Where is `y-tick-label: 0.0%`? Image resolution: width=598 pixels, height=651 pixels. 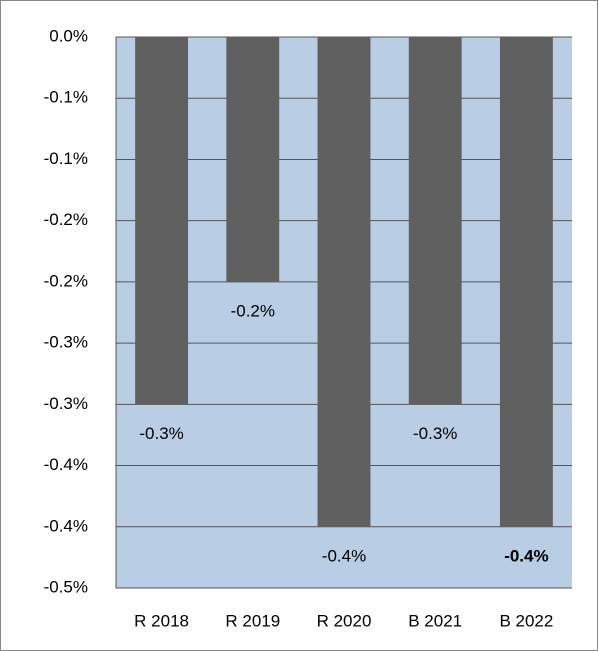 y-tick-label: 0.0% is located at coordinates (68, 35).